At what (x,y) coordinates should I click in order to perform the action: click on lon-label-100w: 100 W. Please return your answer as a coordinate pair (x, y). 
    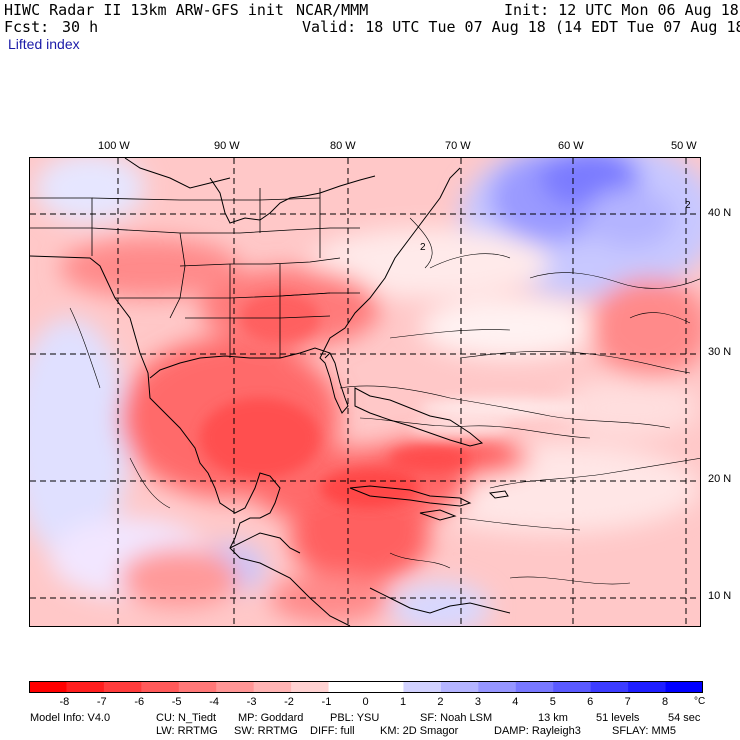
    Looking at the image, I should click on (114, 146).